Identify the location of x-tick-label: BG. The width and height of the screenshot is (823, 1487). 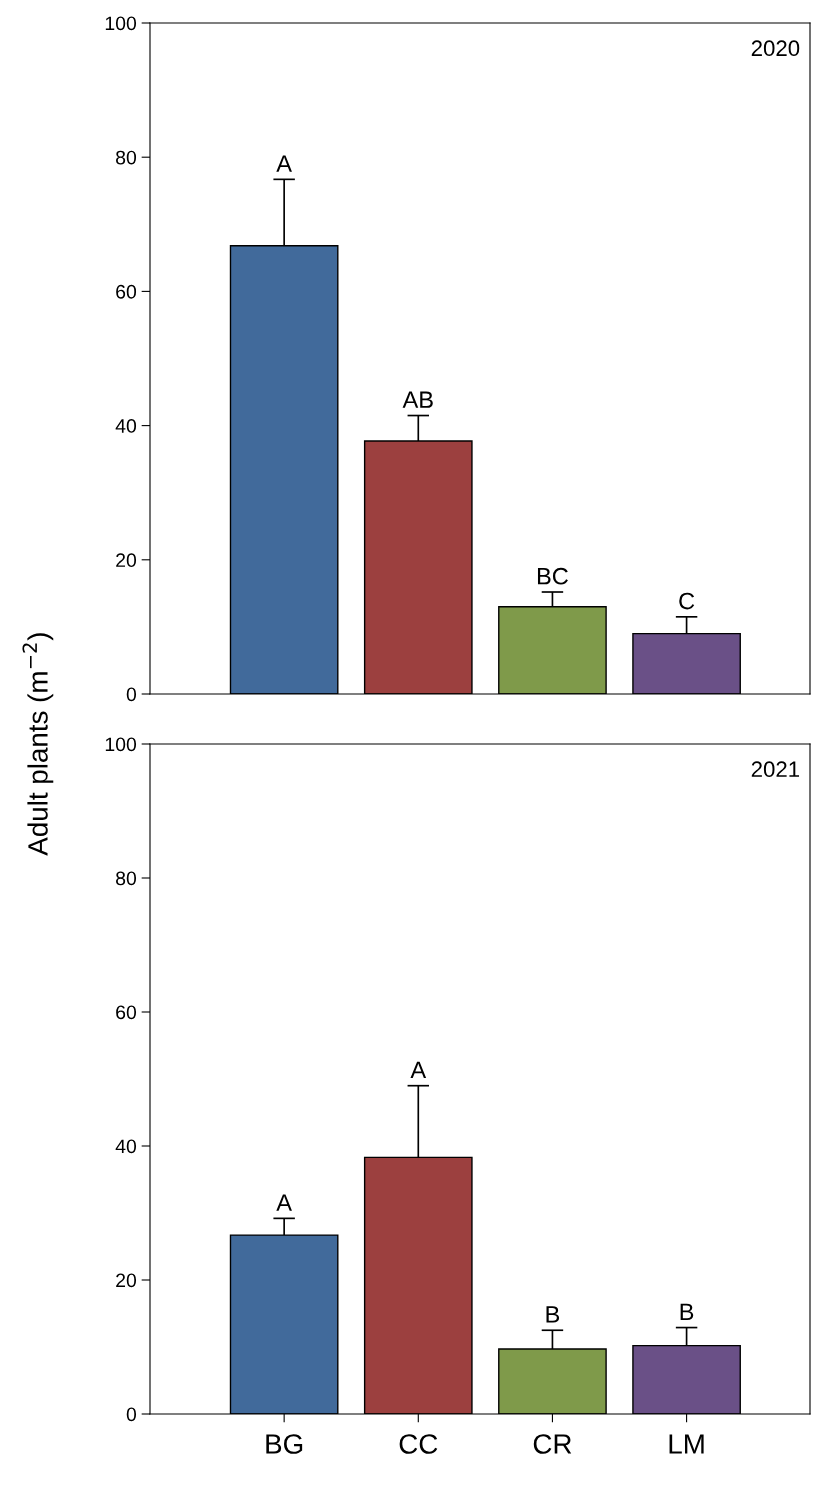
(284, 1444).